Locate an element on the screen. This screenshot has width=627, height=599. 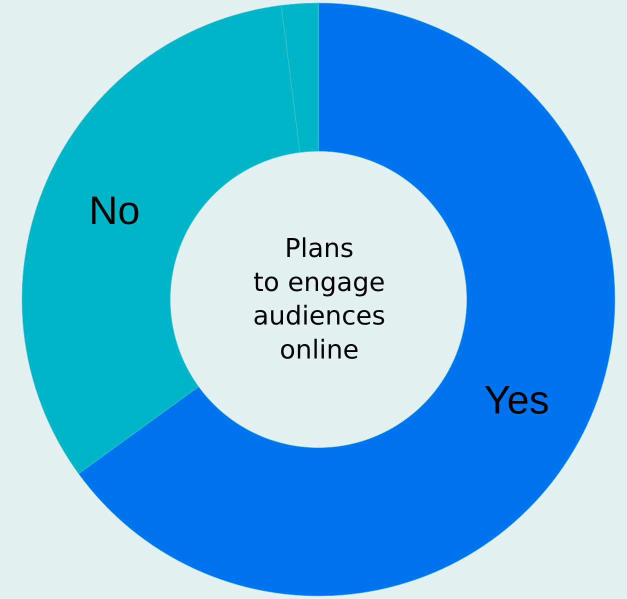
slice-label: No is located at coordinates (114, 211).